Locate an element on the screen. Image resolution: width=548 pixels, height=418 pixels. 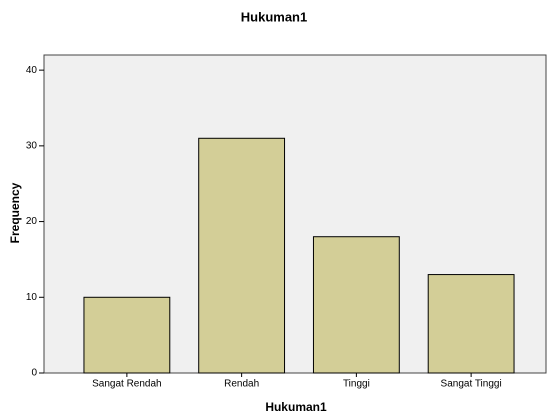
y-axis-label: Frequency is located at coordinates (15, 212).